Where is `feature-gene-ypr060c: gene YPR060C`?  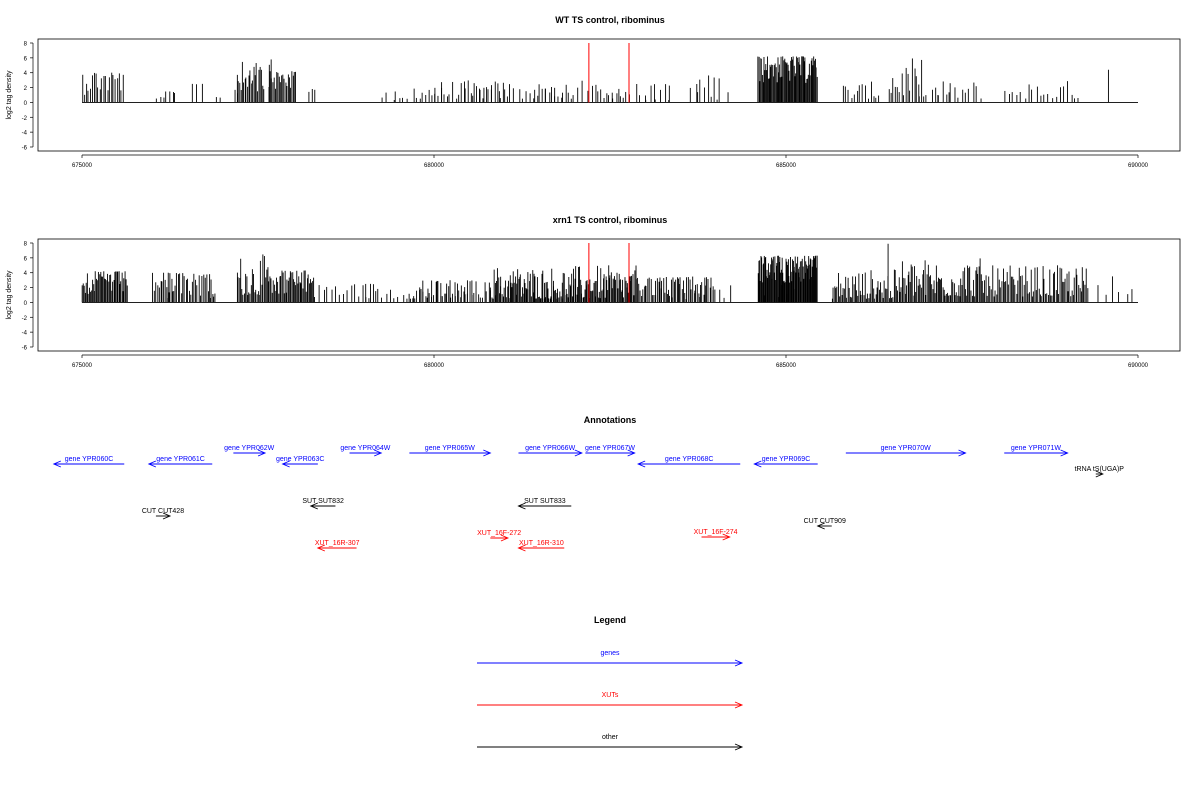
feature-gene-ypr060c: gene YPR060C is located at coordinates (88, 462).